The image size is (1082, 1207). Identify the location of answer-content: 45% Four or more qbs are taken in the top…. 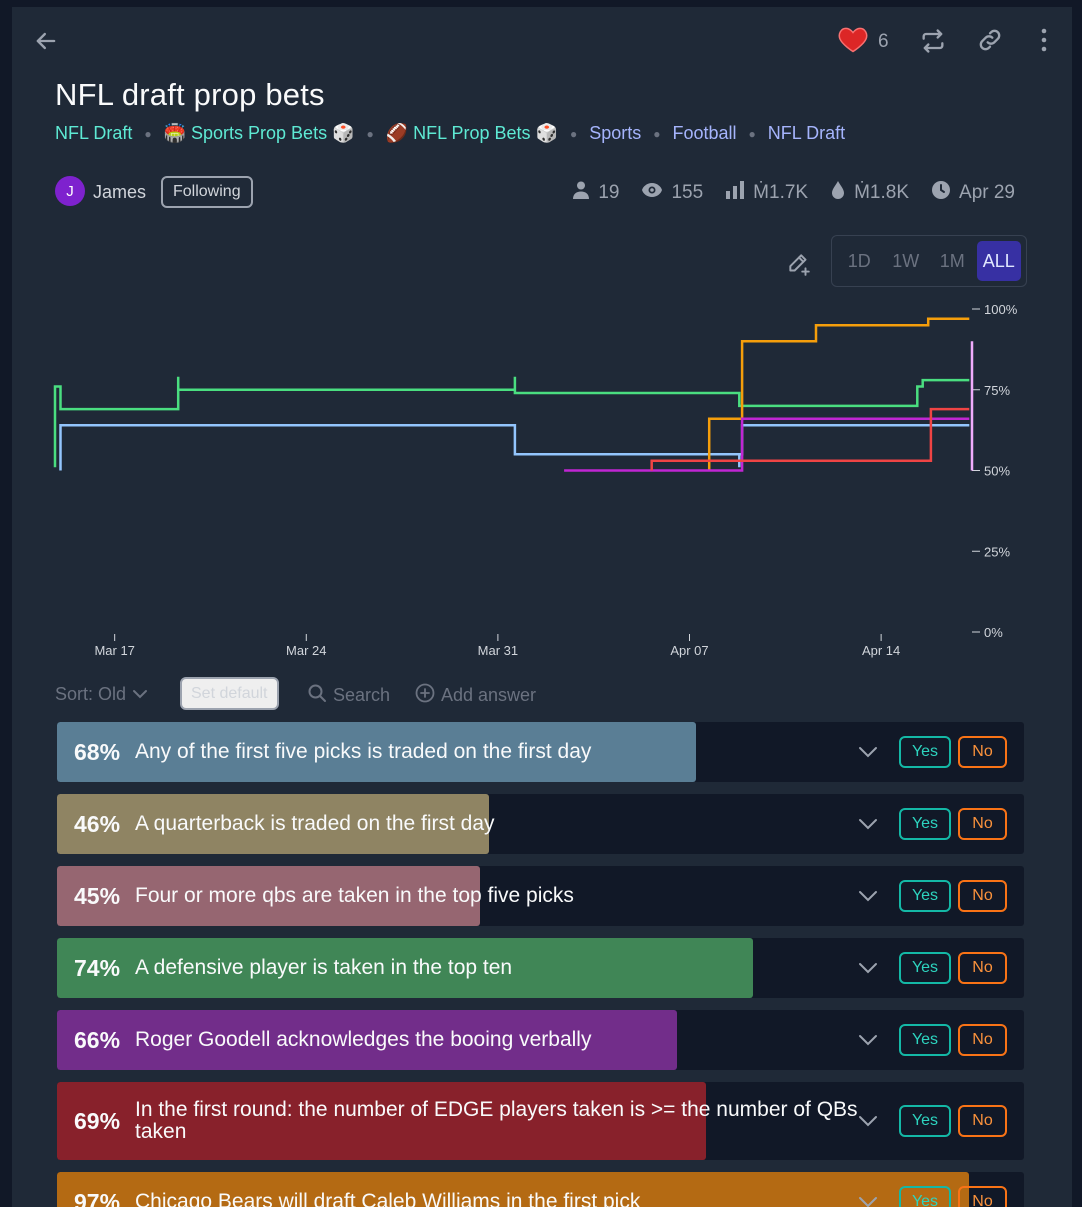
(469, 896).